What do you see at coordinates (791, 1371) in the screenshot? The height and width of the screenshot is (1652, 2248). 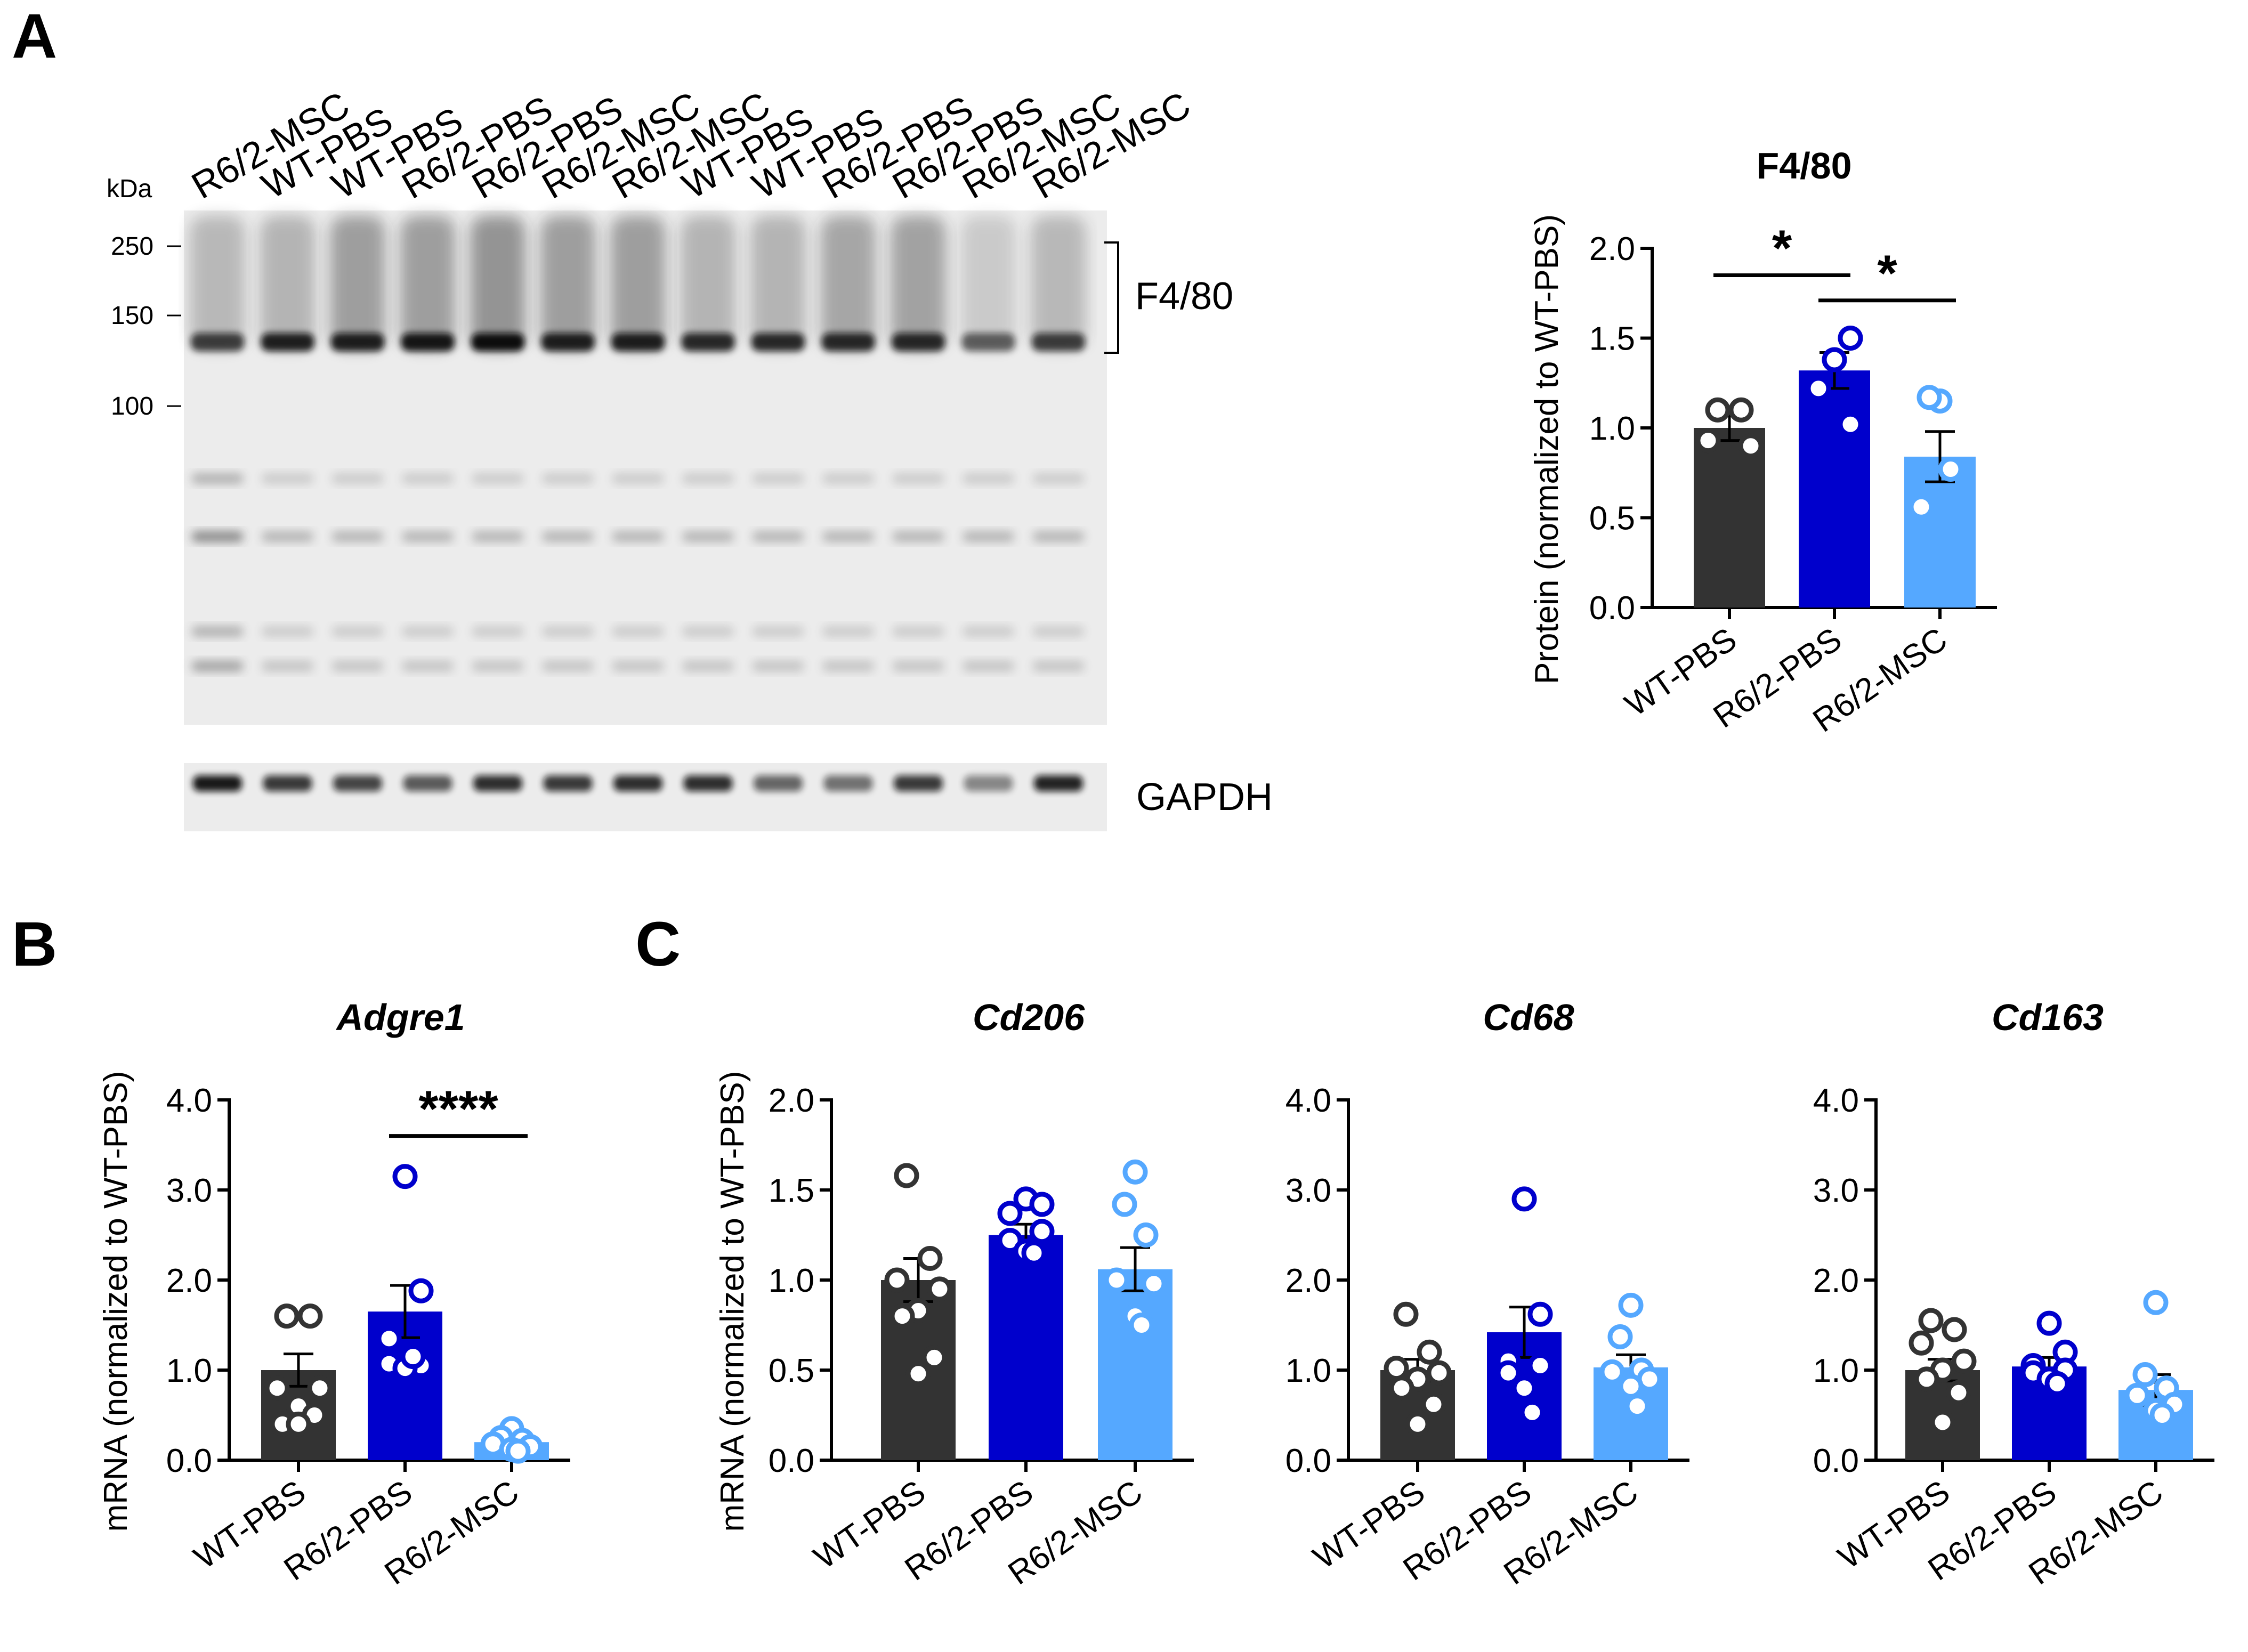 I see `y-tick-label-cd206-1: 0.5` at bounding box center [791, 1371].